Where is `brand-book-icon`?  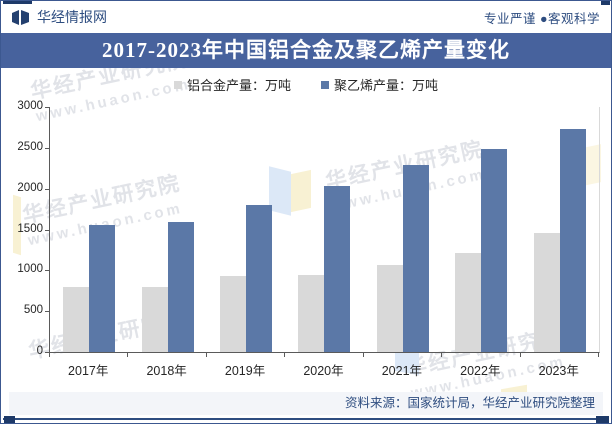 brand-book-icon is located at coordinates (21, 17).